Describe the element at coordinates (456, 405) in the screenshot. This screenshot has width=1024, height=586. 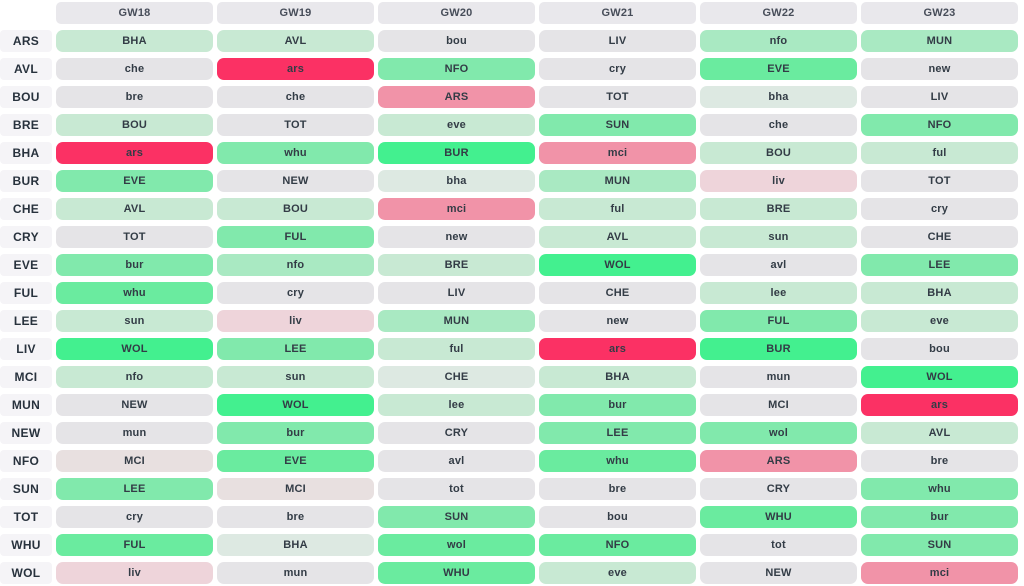
I see `fixture-cell: lee` at that location.